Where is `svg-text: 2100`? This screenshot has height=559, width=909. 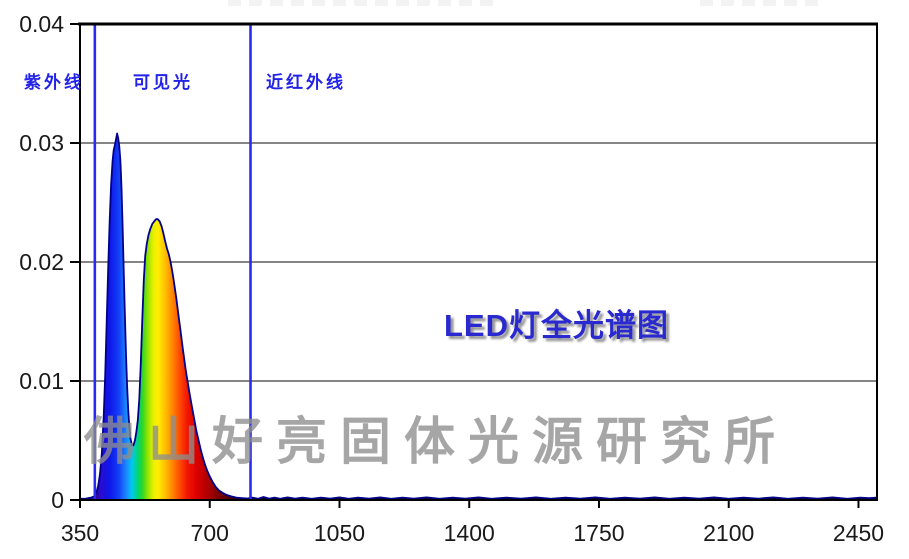
svg-text: 2100 is located at coordinates (728, 533).